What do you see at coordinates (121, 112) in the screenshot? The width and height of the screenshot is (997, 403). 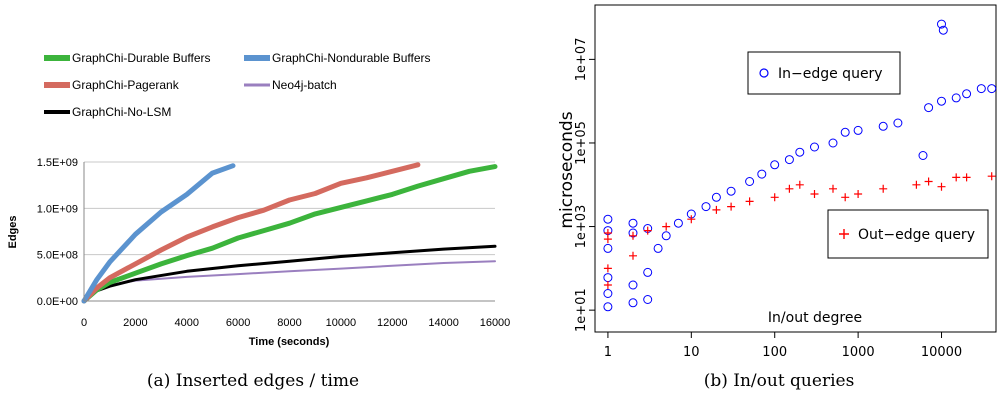 I see `chart-a-legend-label: GraphChi-No-LSM` at bounding box center [121, 112].